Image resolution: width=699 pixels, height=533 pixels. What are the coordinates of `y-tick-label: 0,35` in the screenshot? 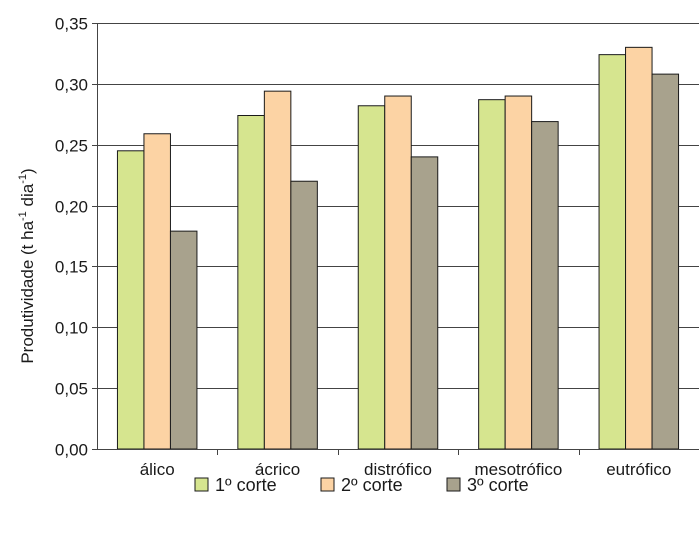 It's located at (71, 24).